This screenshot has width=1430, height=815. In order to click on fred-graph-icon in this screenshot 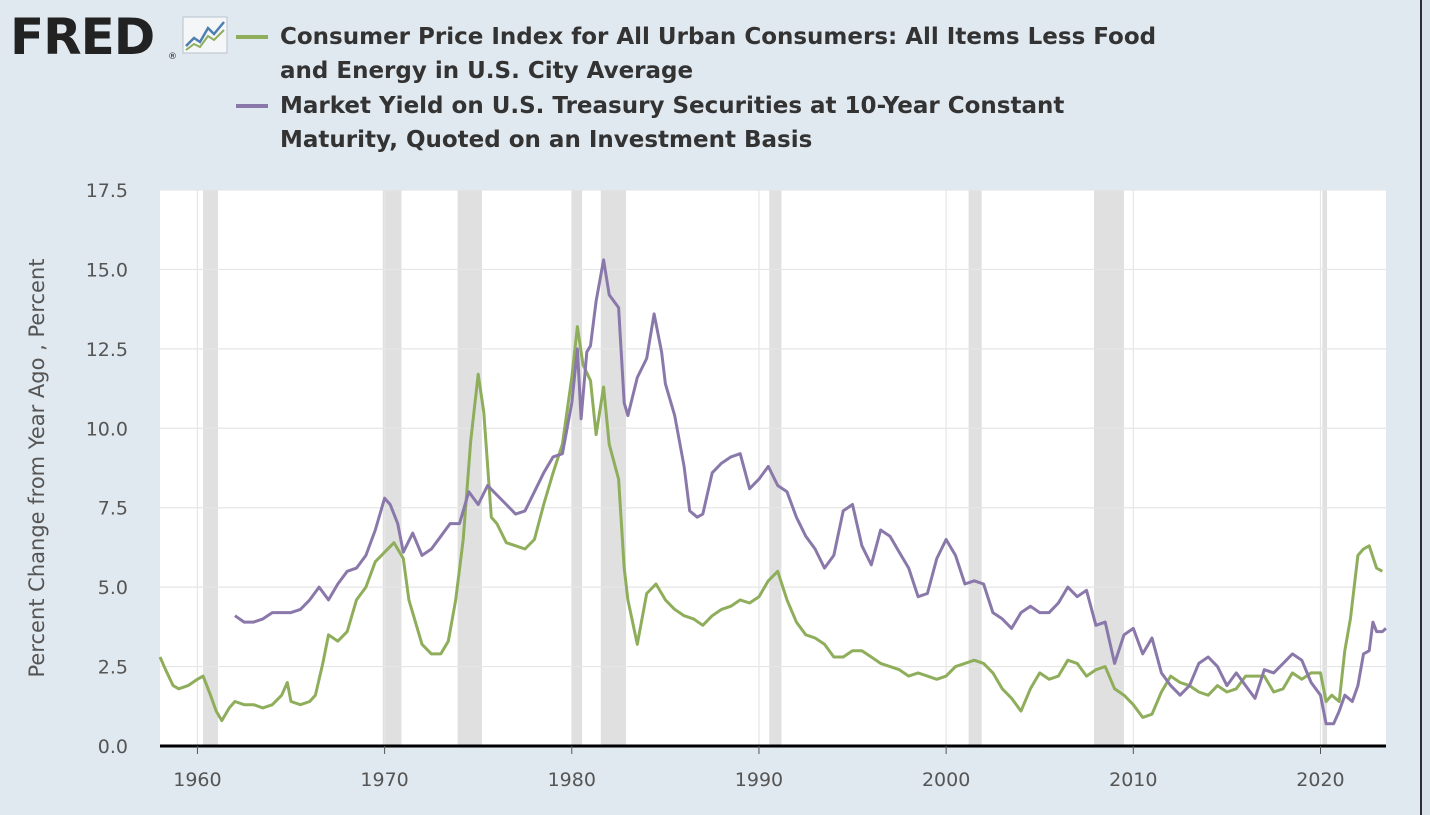, I will do `click(205, 37)`.